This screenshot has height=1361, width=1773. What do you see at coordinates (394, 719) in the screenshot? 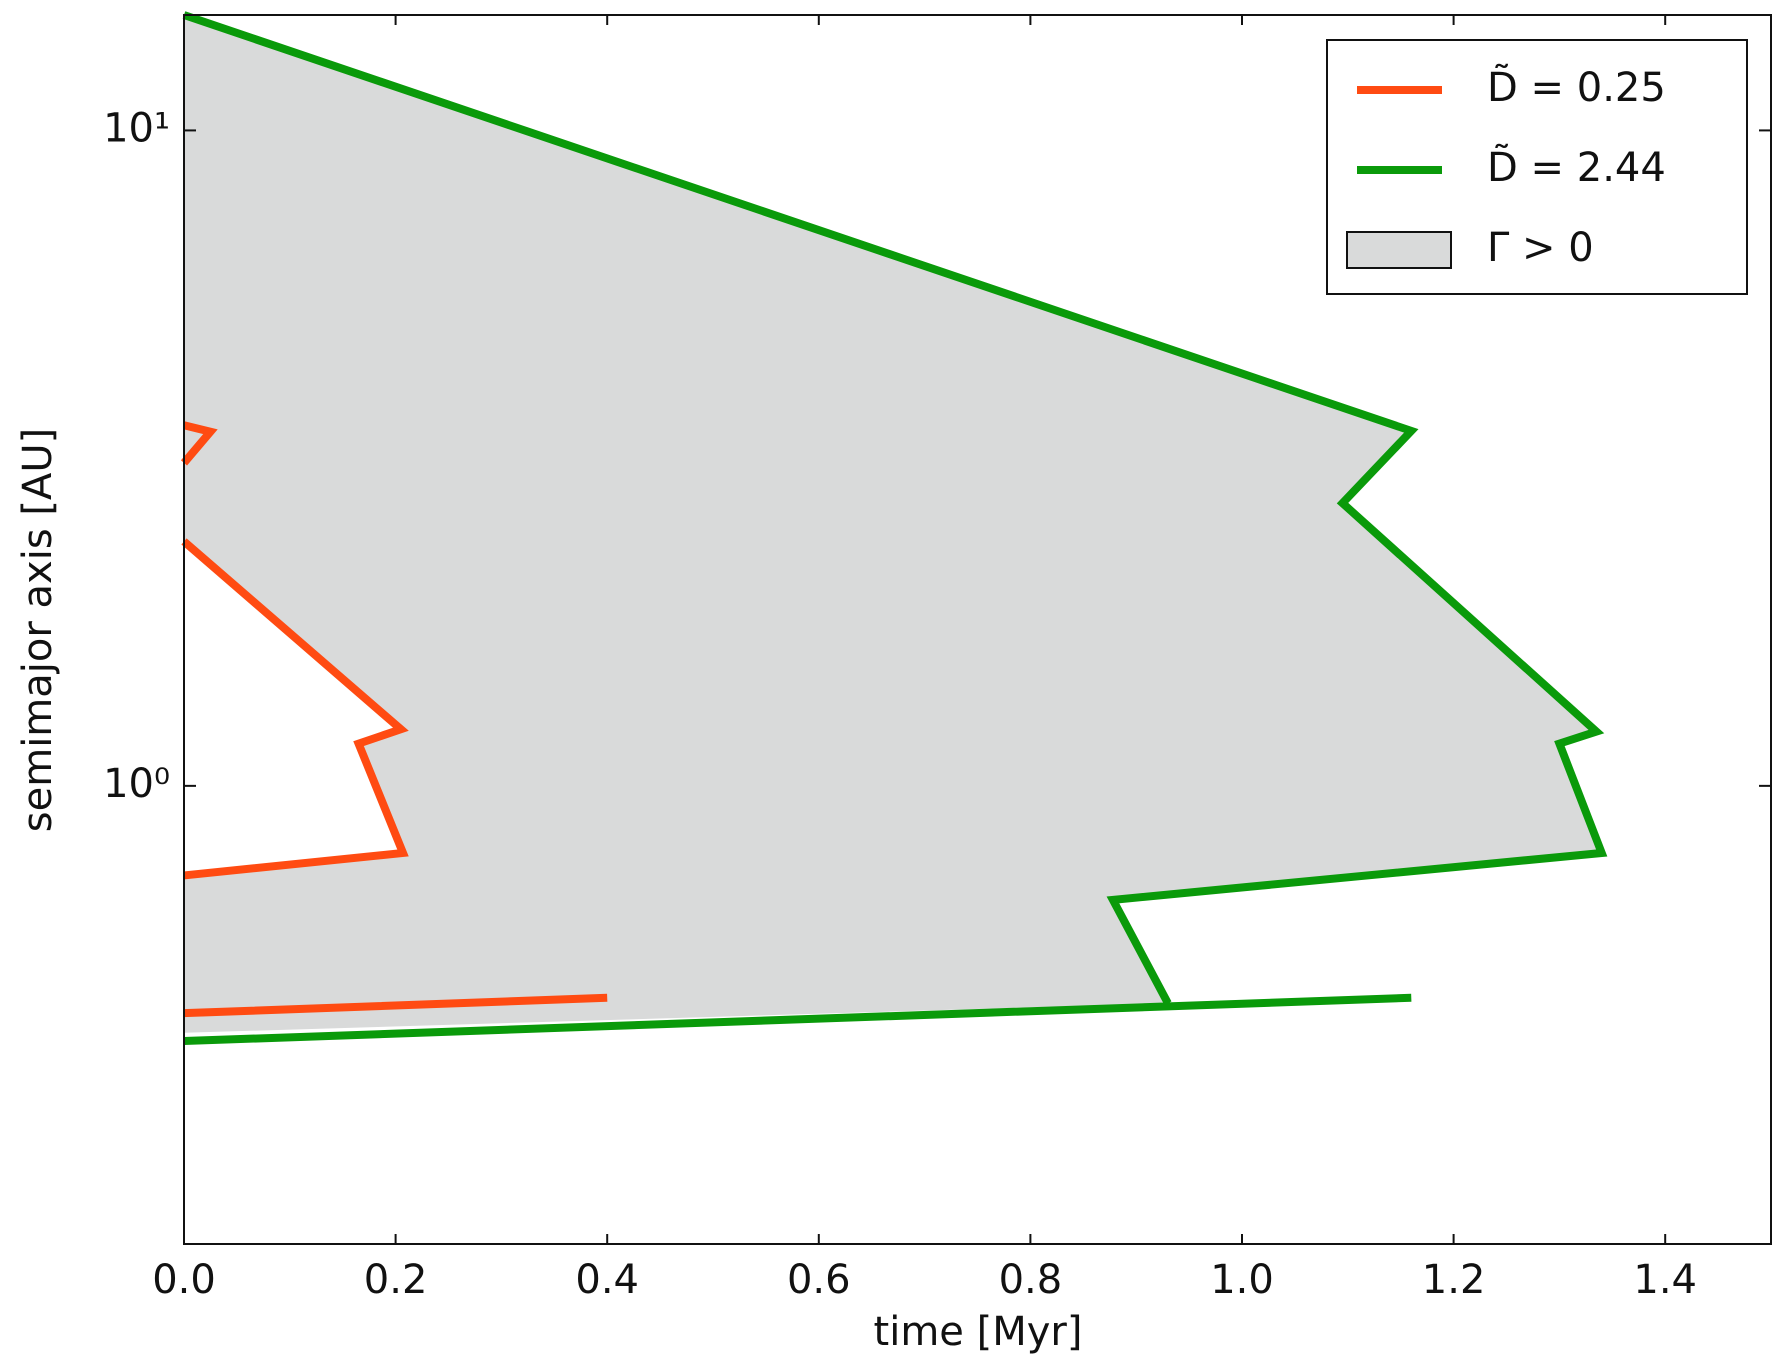
I see `line` at bounding box center [394, 719].